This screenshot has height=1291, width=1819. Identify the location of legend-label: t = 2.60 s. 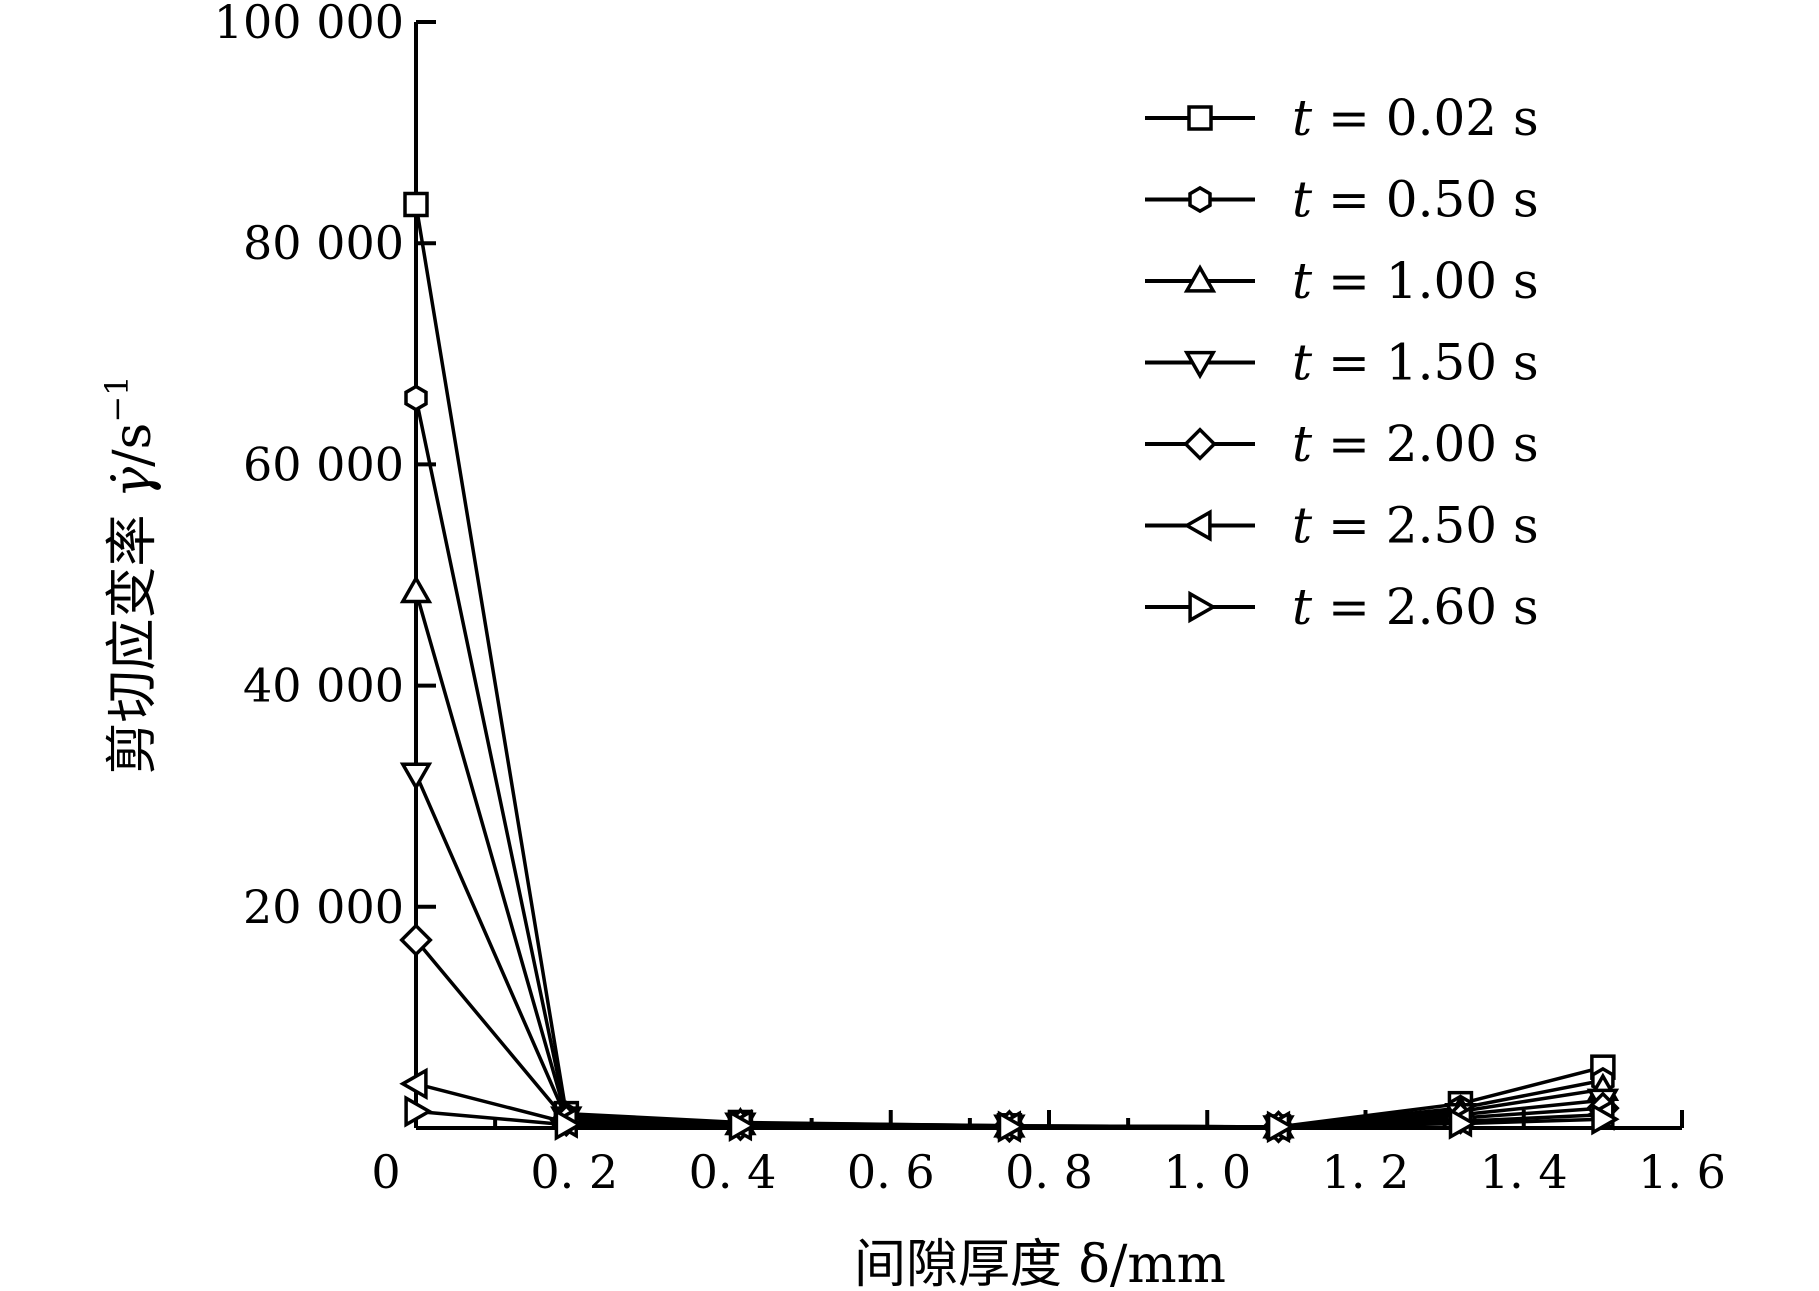
(1415, 607).